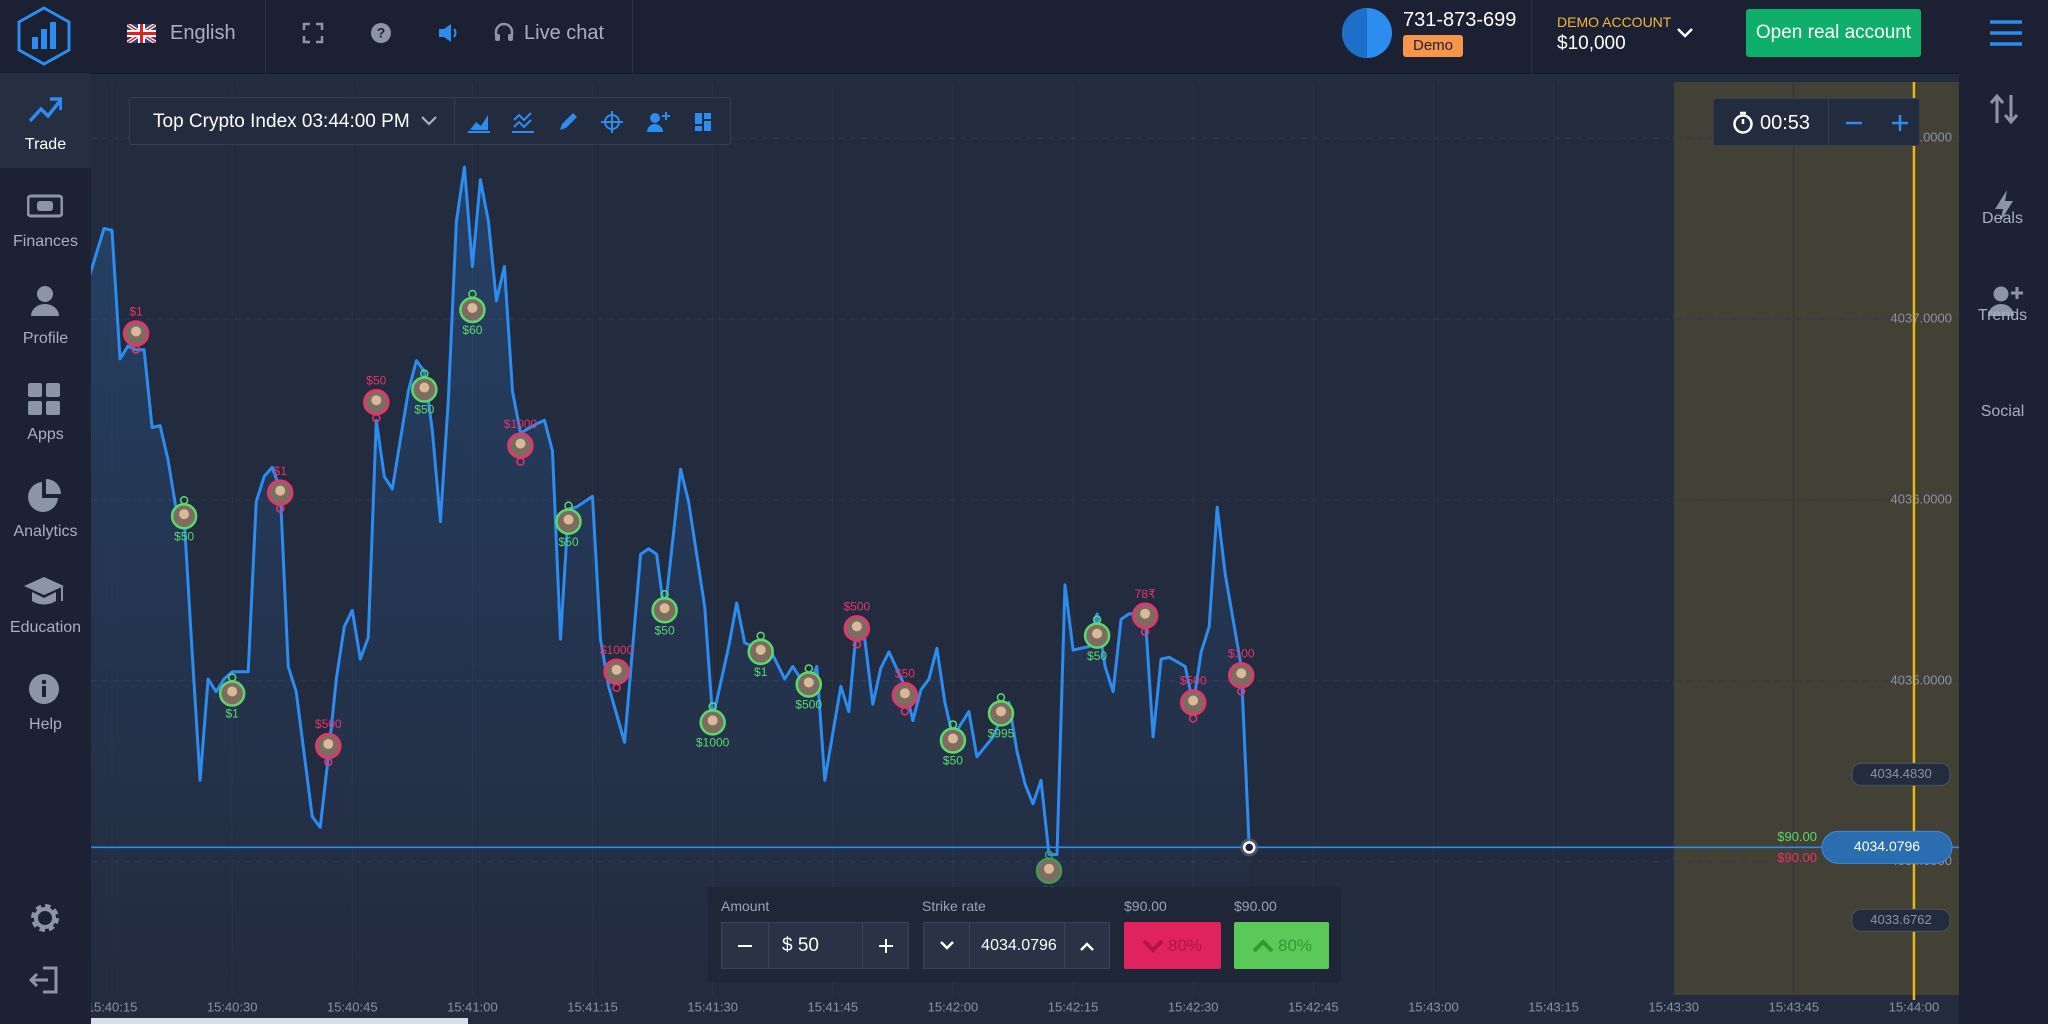  What do you see at coordinates (45, 434) in the screenshot?
I see `nav-label: Apps` at bounding box center [45, 434].